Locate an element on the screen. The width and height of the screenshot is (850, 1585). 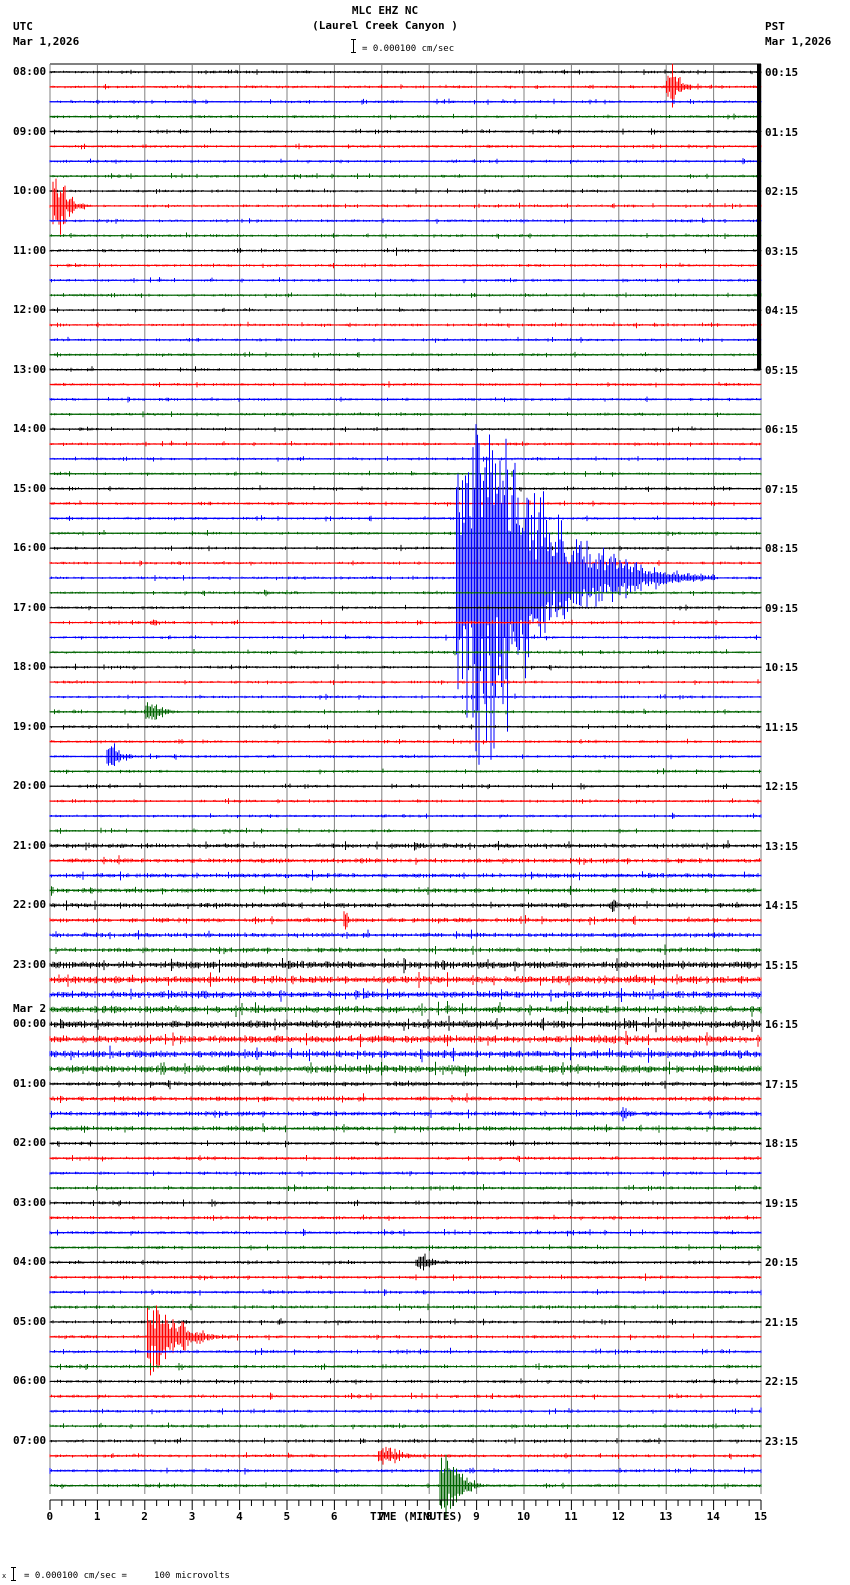
x-tick-label: 2 is located at coordinates (144, 1516).